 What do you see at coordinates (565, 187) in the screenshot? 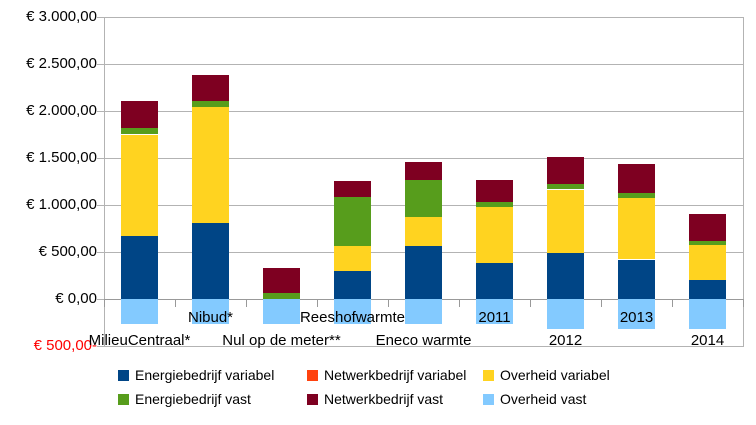
I see `bar-segment-2012-energiebedrijf-vast` at bounding box center [565, 187].